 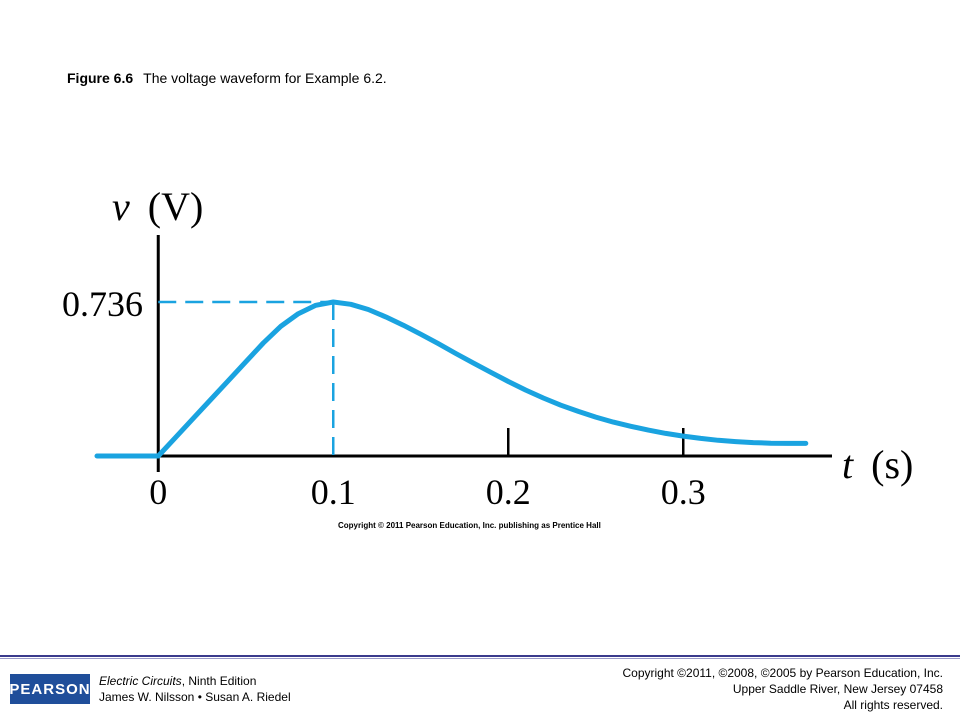 I want to click on footer-divider-secondary, so click(x=480, y=658).